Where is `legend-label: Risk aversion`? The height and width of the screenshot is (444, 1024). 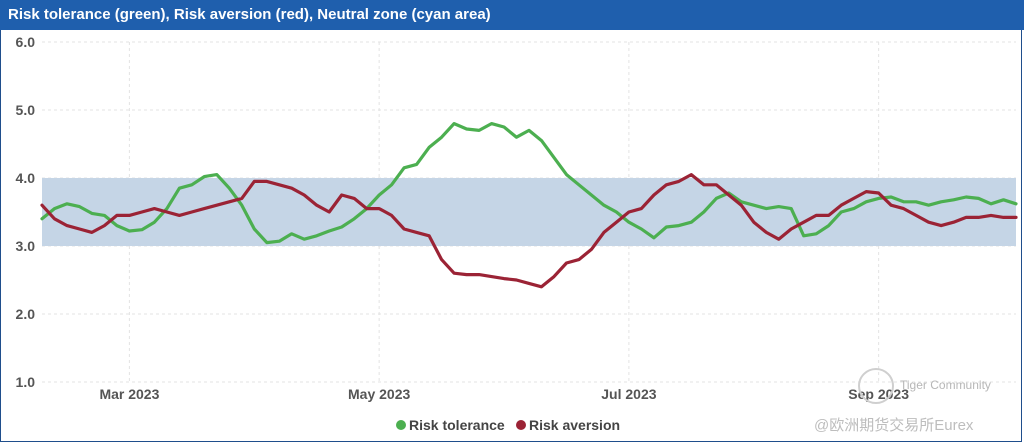 legend-label: Risk aversion is located at coordinates (574, 425).